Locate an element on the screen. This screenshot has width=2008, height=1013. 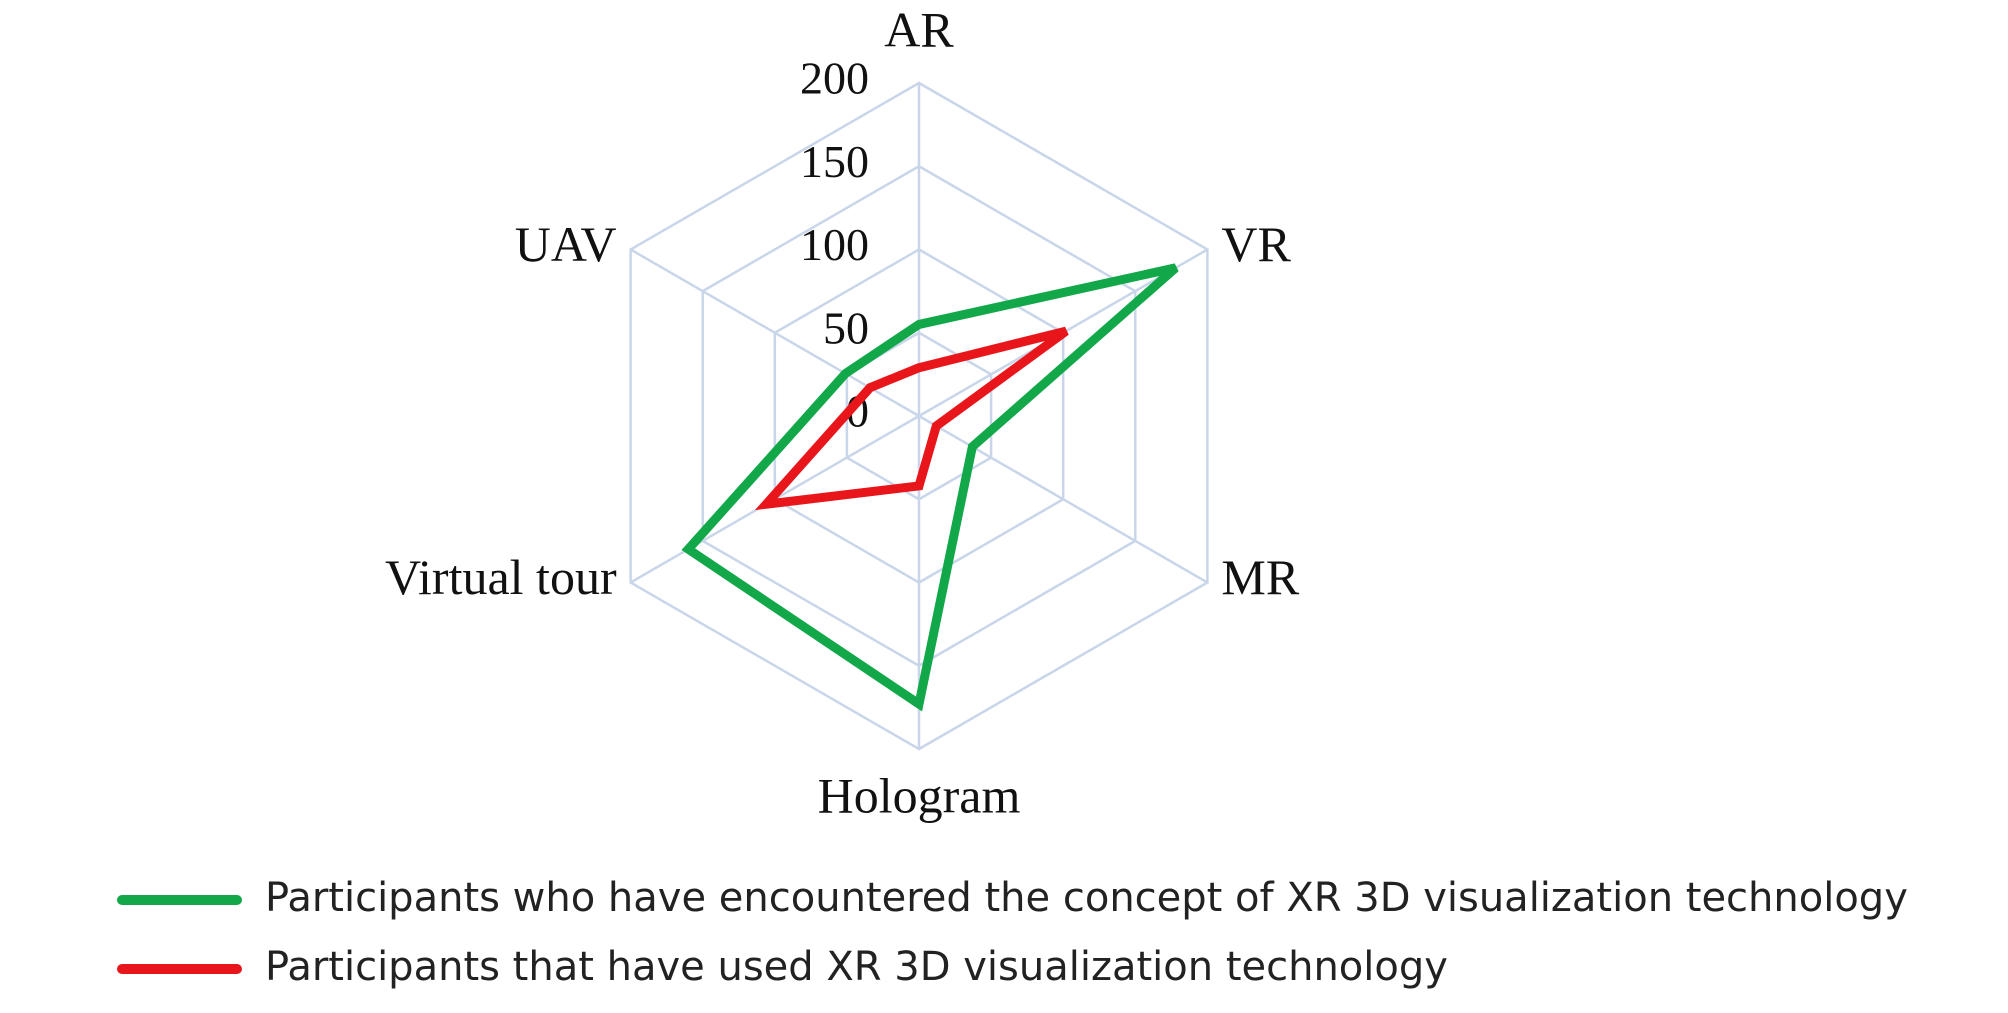
category-label: AR is located at coordinates (919, 29).